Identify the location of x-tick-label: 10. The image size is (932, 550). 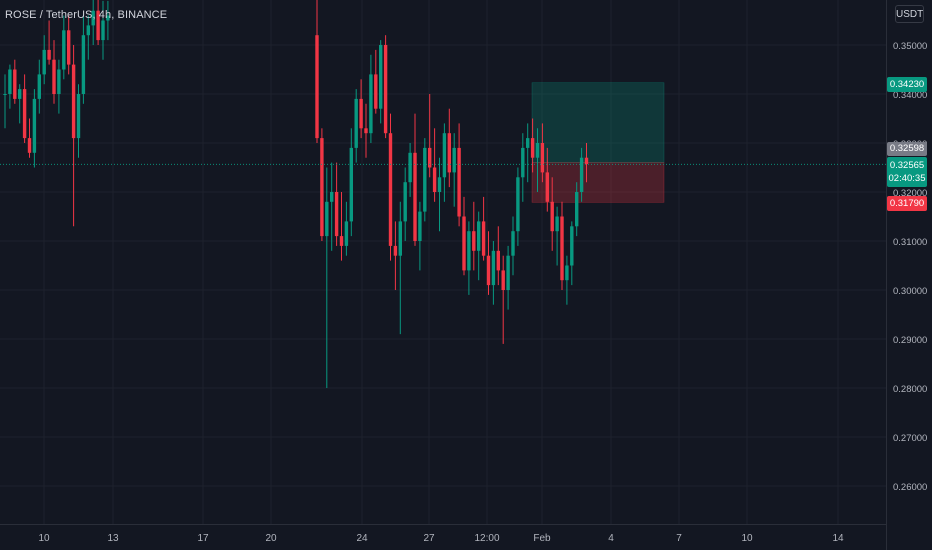
(747, 538).